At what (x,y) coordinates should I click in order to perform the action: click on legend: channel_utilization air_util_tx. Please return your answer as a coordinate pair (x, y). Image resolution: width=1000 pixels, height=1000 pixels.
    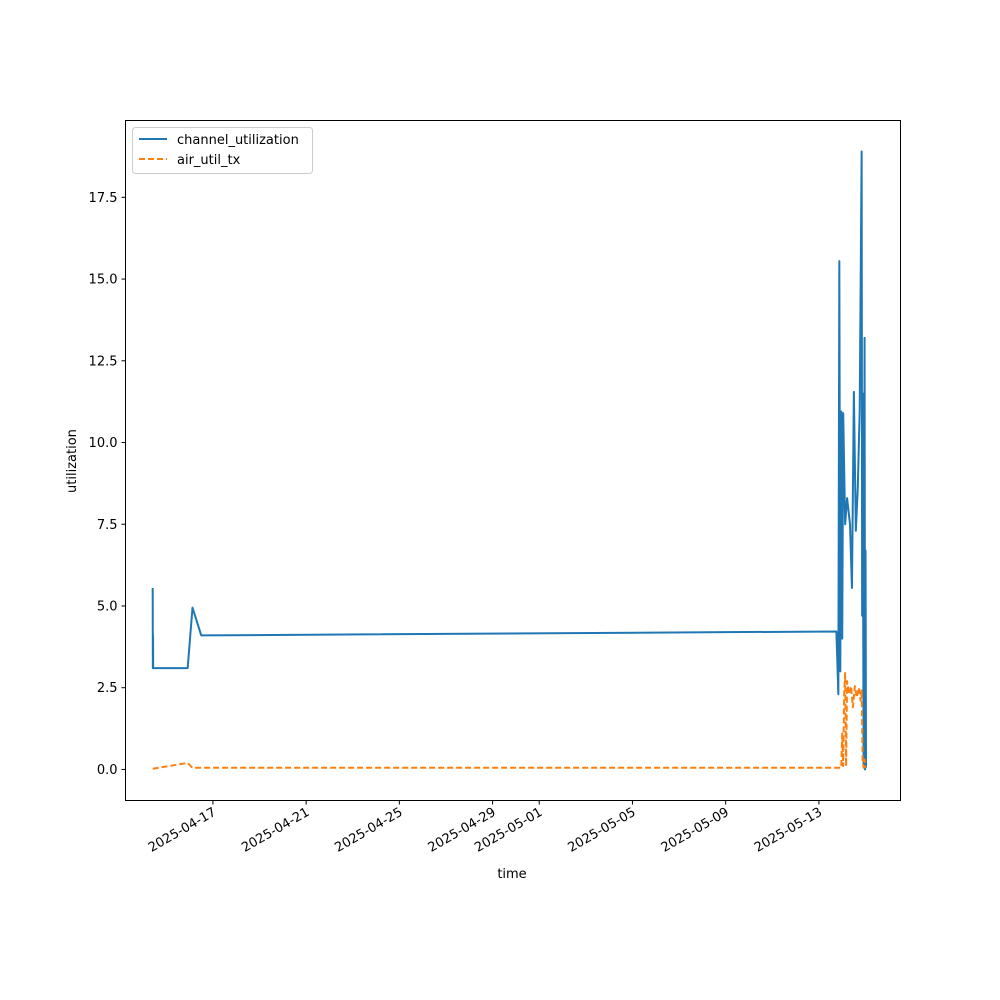
    Looking at the image, I should click on (222, 150).